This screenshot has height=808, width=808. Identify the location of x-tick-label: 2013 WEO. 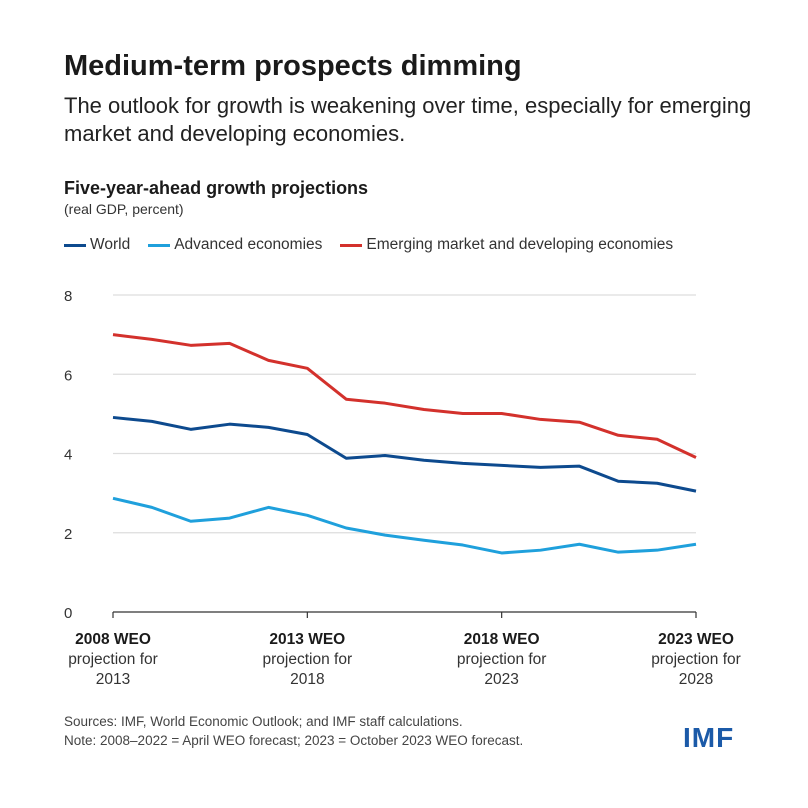
(307, 639).